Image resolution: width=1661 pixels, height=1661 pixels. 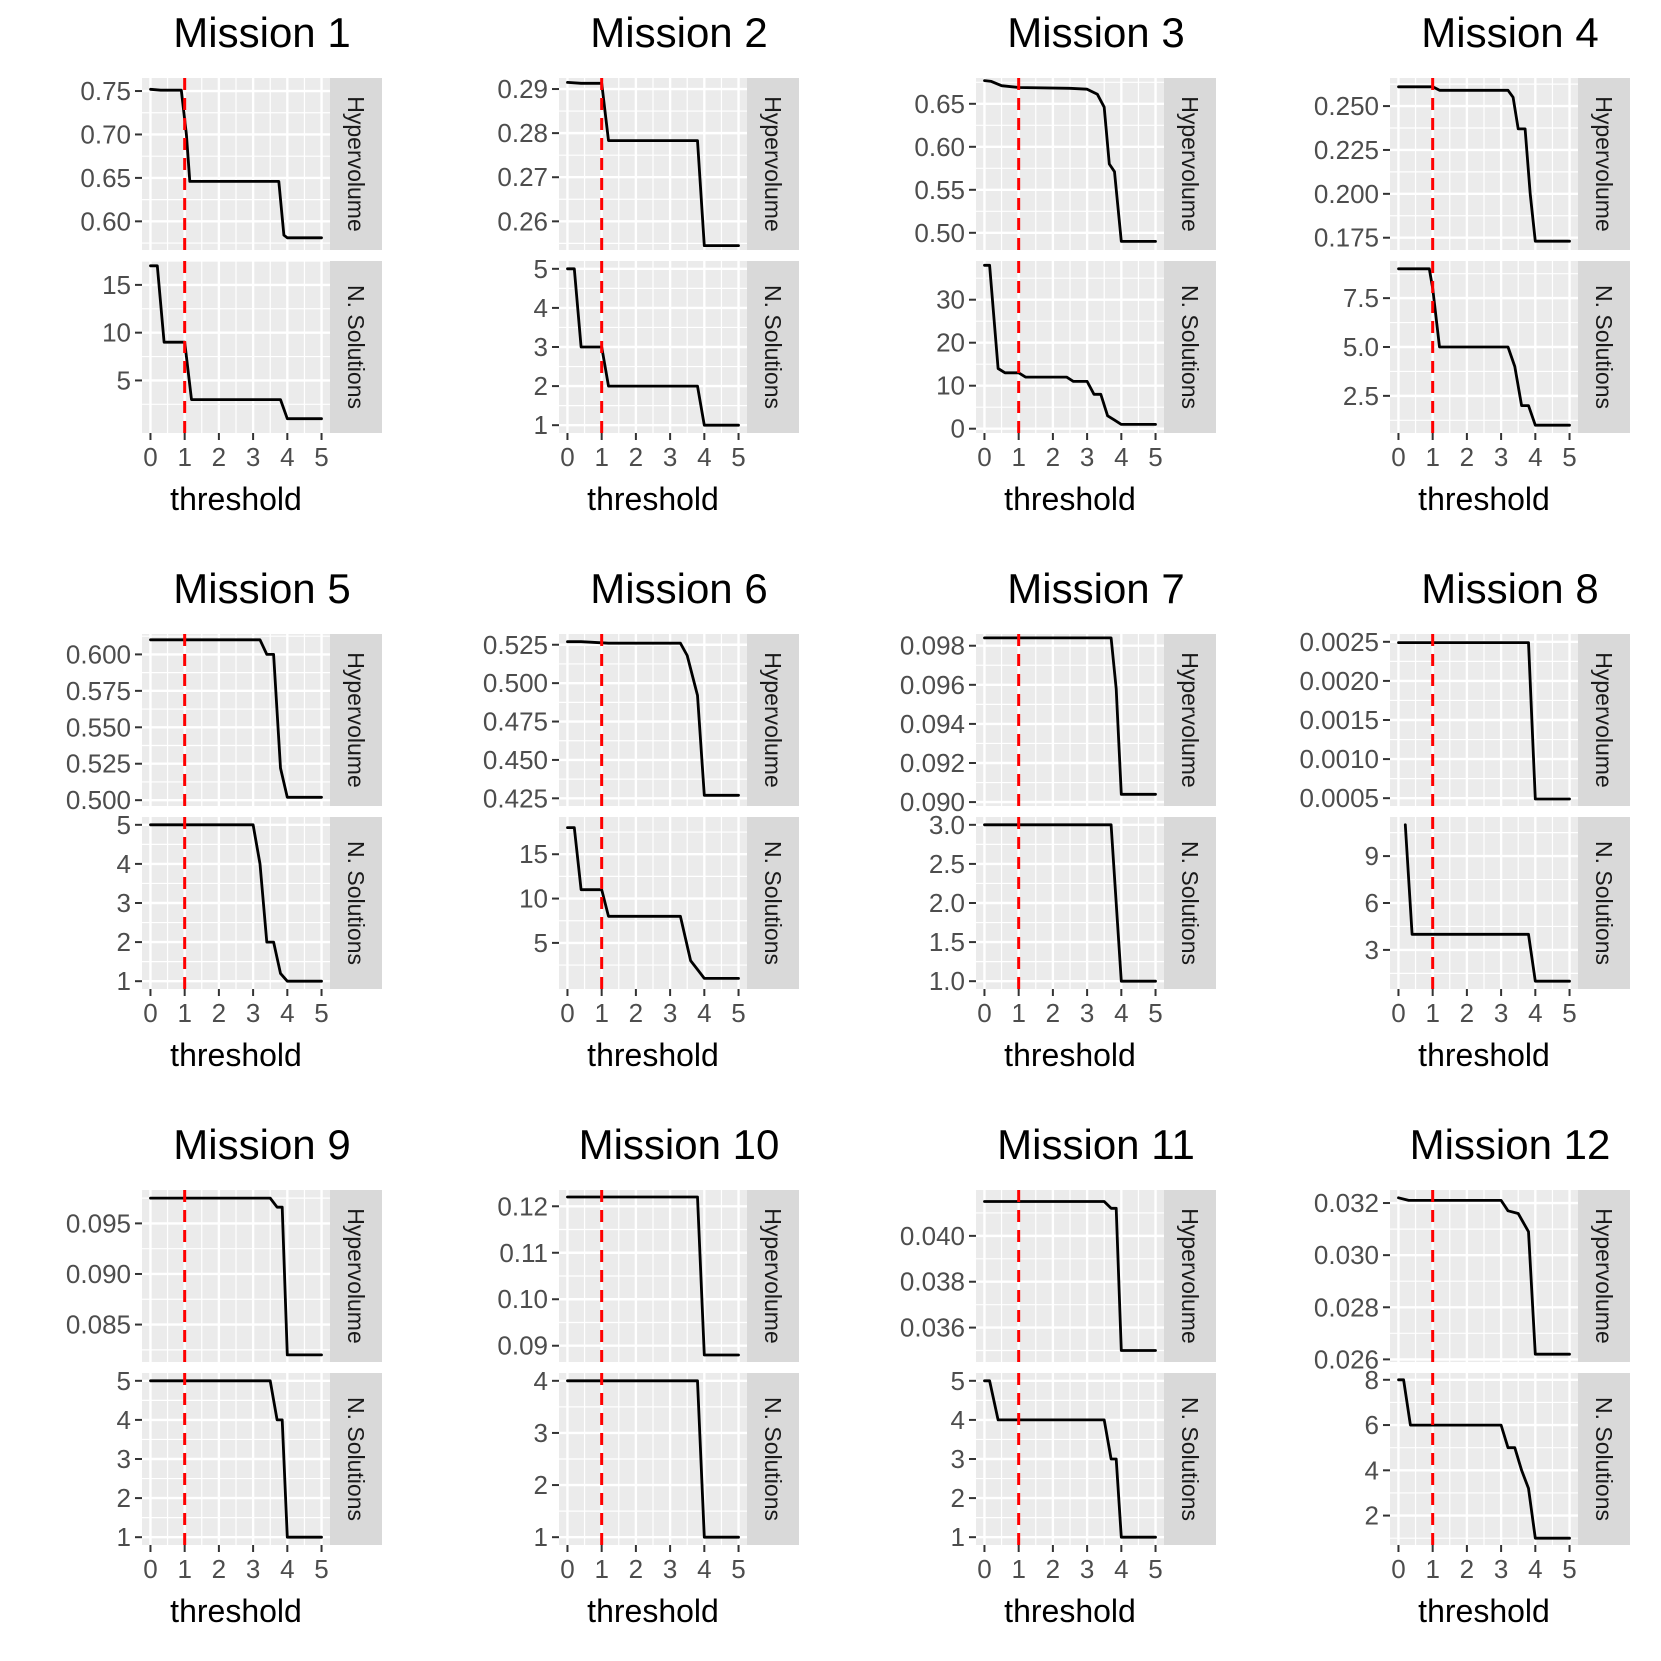 I want to click on y-tick-label: 0.450, so click(x=515, y=760).